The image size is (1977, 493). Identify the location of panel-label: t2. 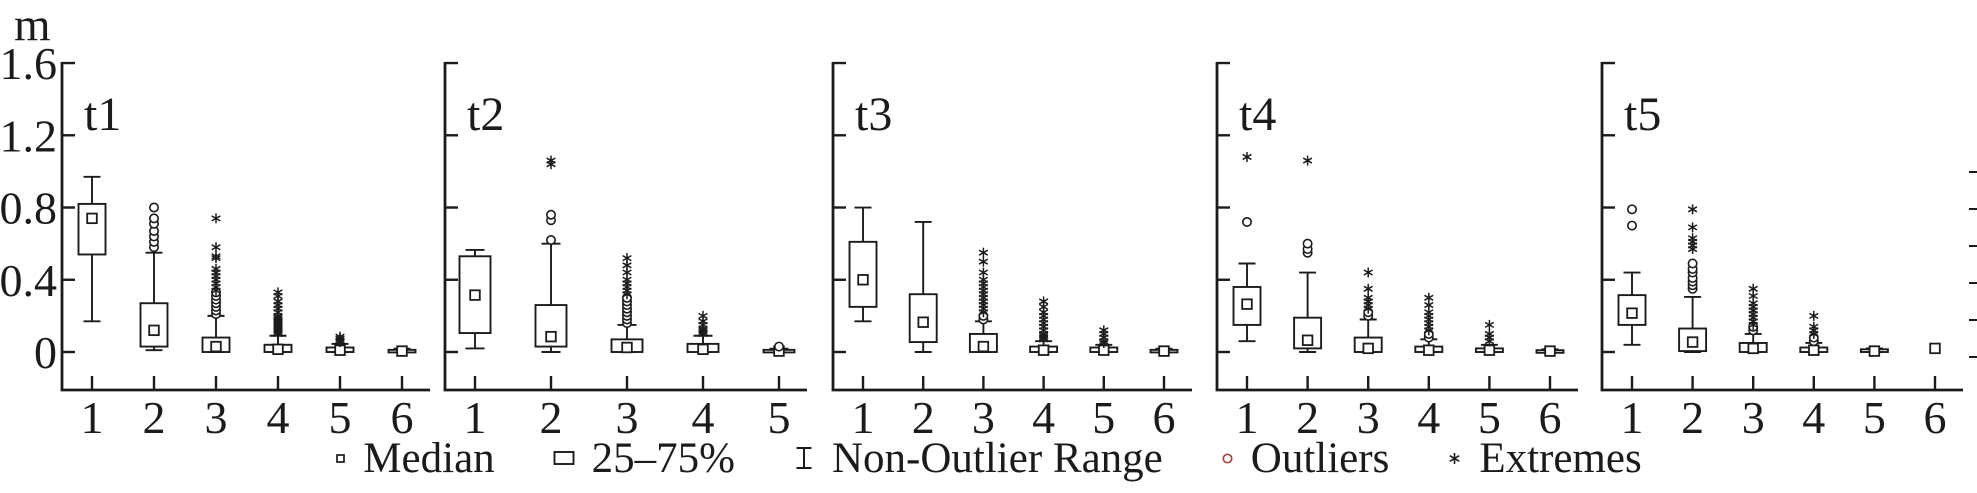
(485, 114).